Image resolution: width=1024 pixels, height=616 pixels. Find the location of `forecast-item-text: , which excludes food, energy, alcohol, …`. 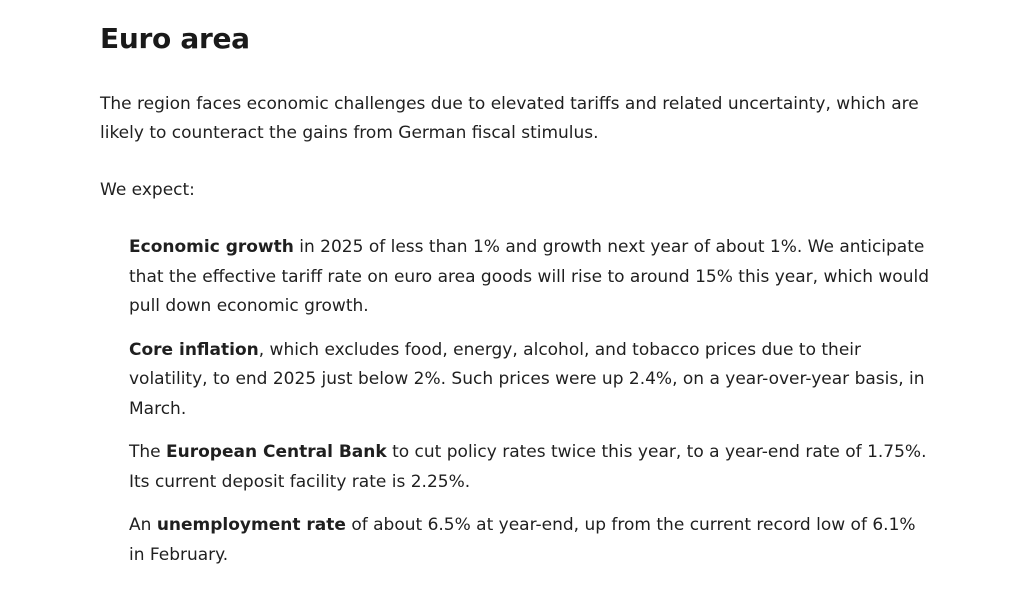

forecast-item-text: , which excludes food, energy, alcohol, … is located at coordinates (527, 379).